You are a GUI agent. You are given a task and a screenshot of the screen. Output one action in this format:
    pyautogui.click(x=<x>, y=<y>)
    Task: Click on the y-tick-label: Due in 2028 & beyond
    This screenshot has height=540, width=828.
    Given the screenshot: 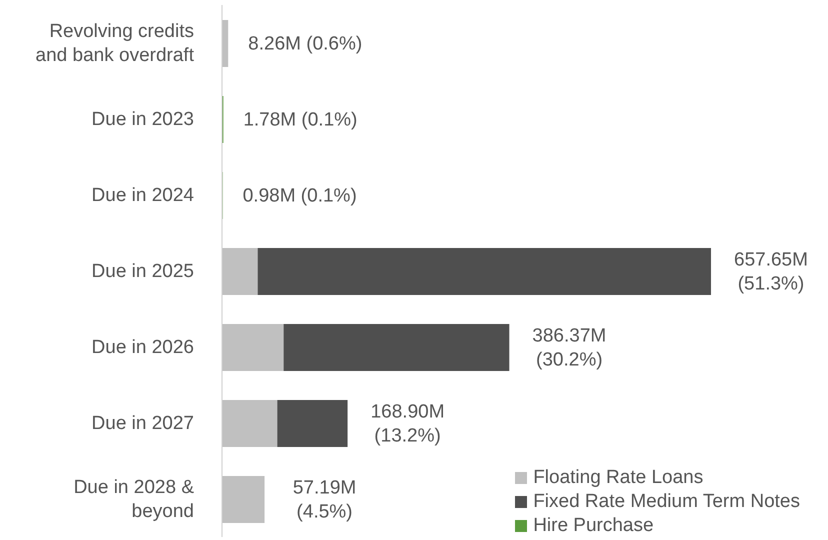 What is the action you would take?
    pyautogui.click(x=134, y=499)
    